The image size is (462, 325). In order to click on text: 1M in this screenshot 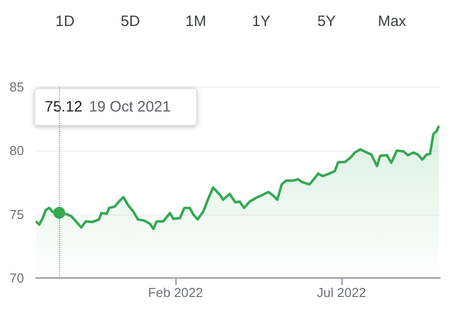, I will do `click(195, 21)`.